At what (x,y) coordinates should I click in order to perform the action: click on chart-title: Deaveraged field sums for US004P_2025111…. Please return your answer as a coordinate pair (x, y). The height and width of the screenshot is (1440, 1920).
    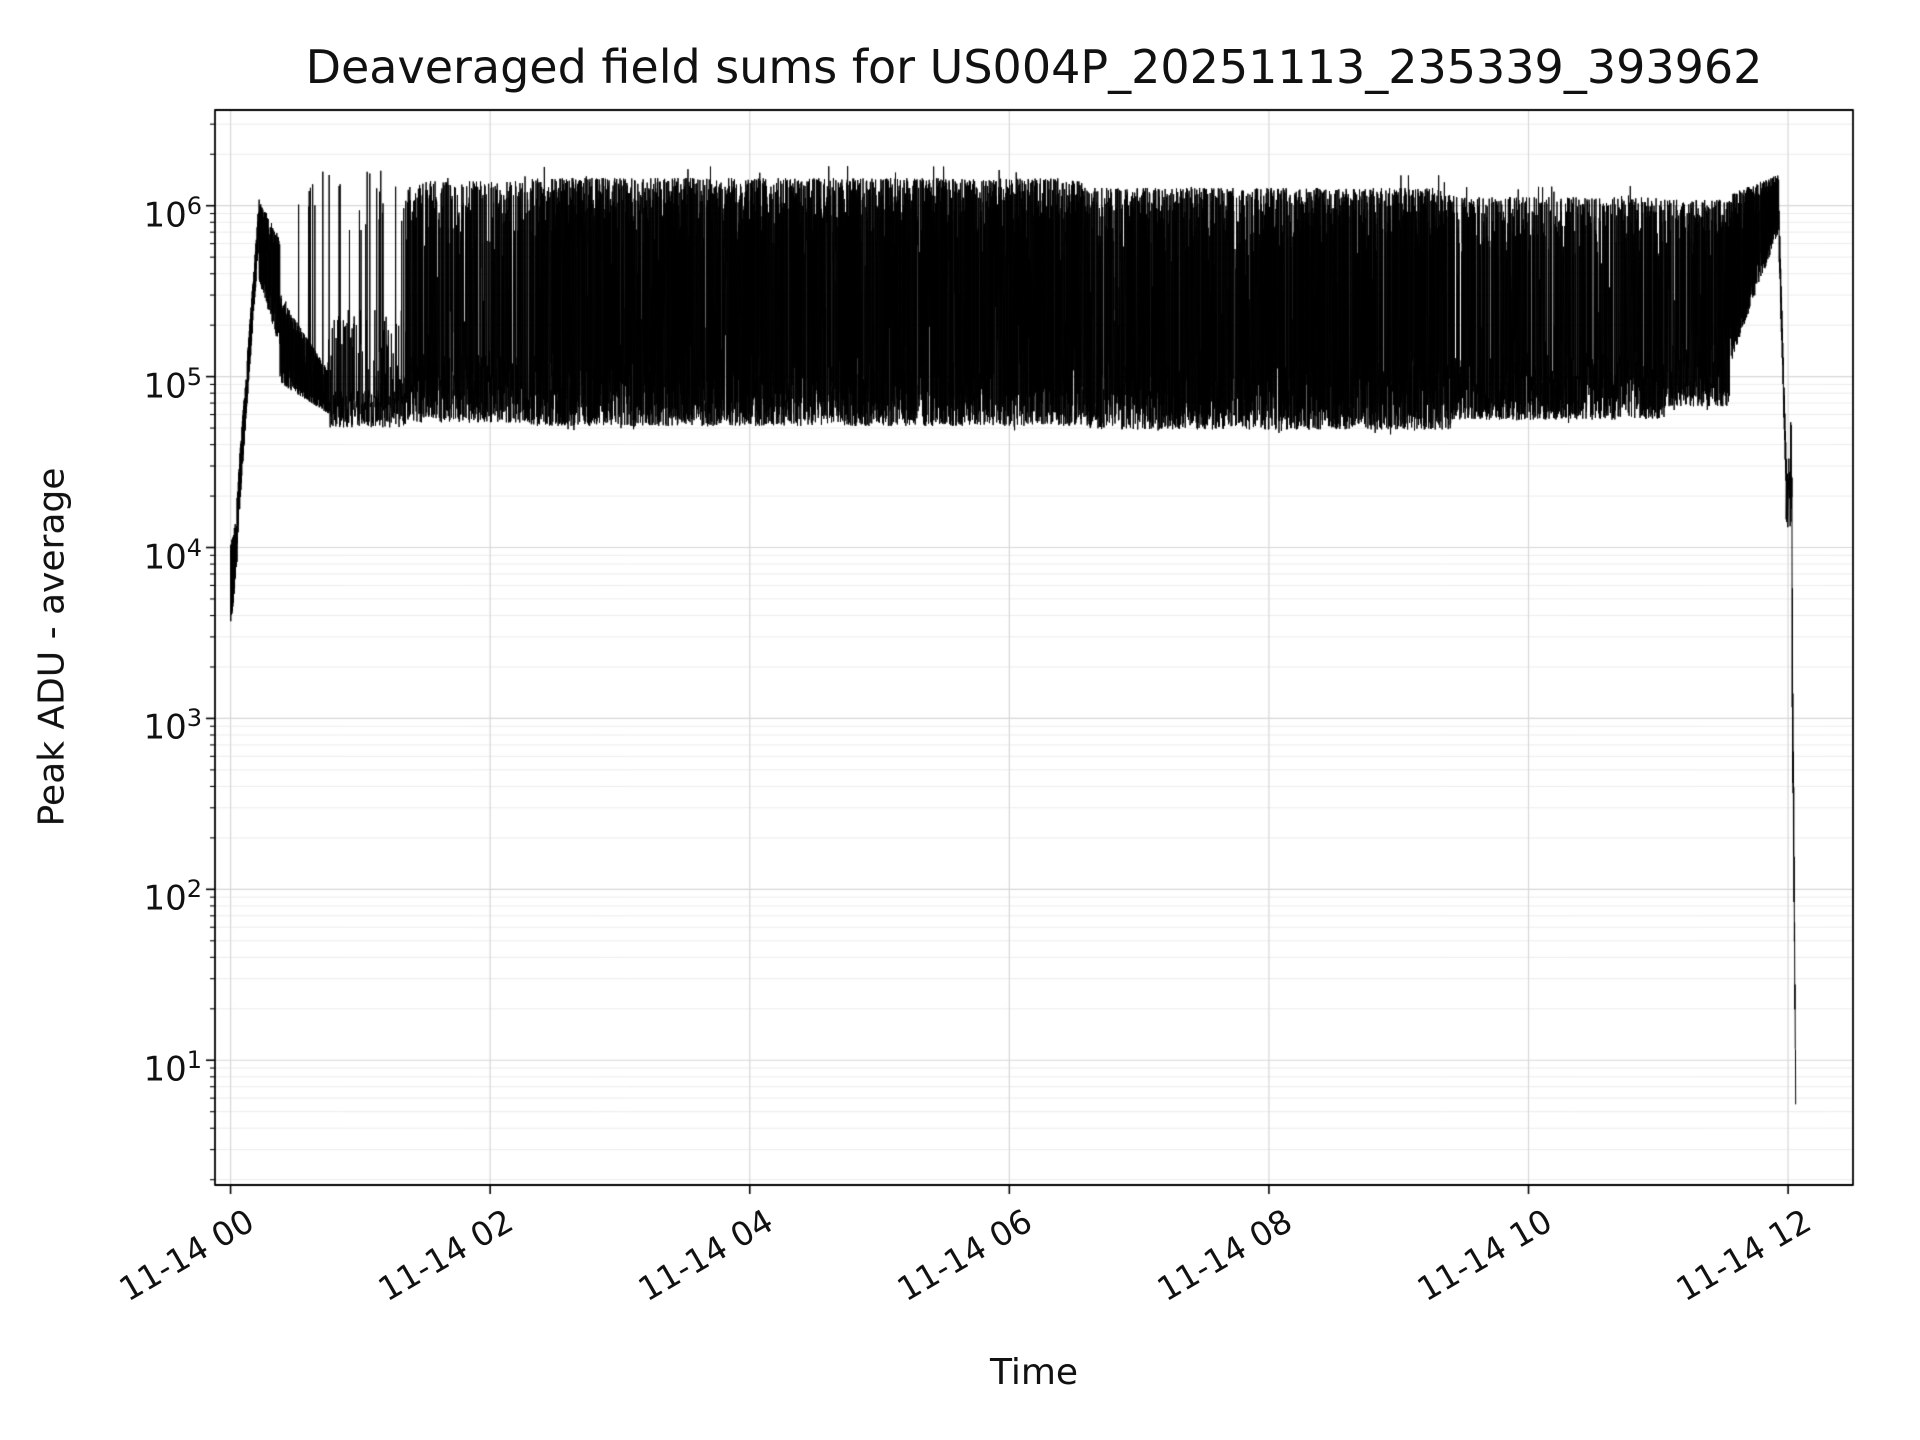
    Looking at the image, I should click on (1034, 67).